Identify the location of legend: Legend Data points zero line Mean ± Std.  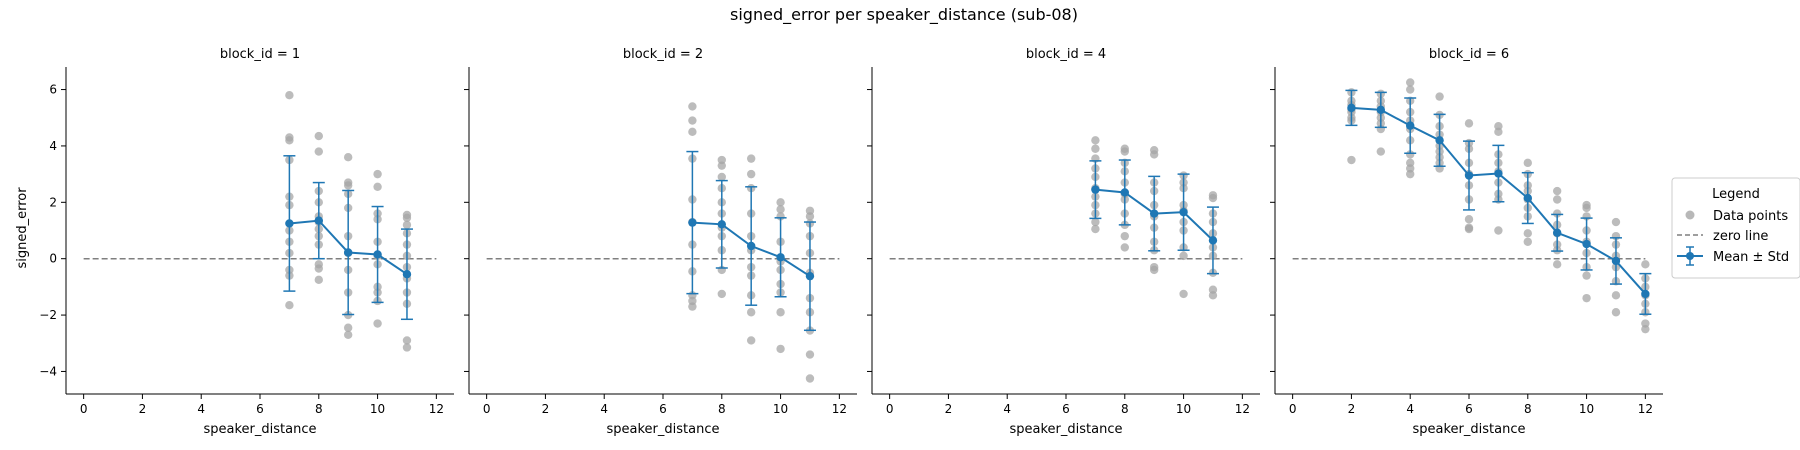
(1735, 228).